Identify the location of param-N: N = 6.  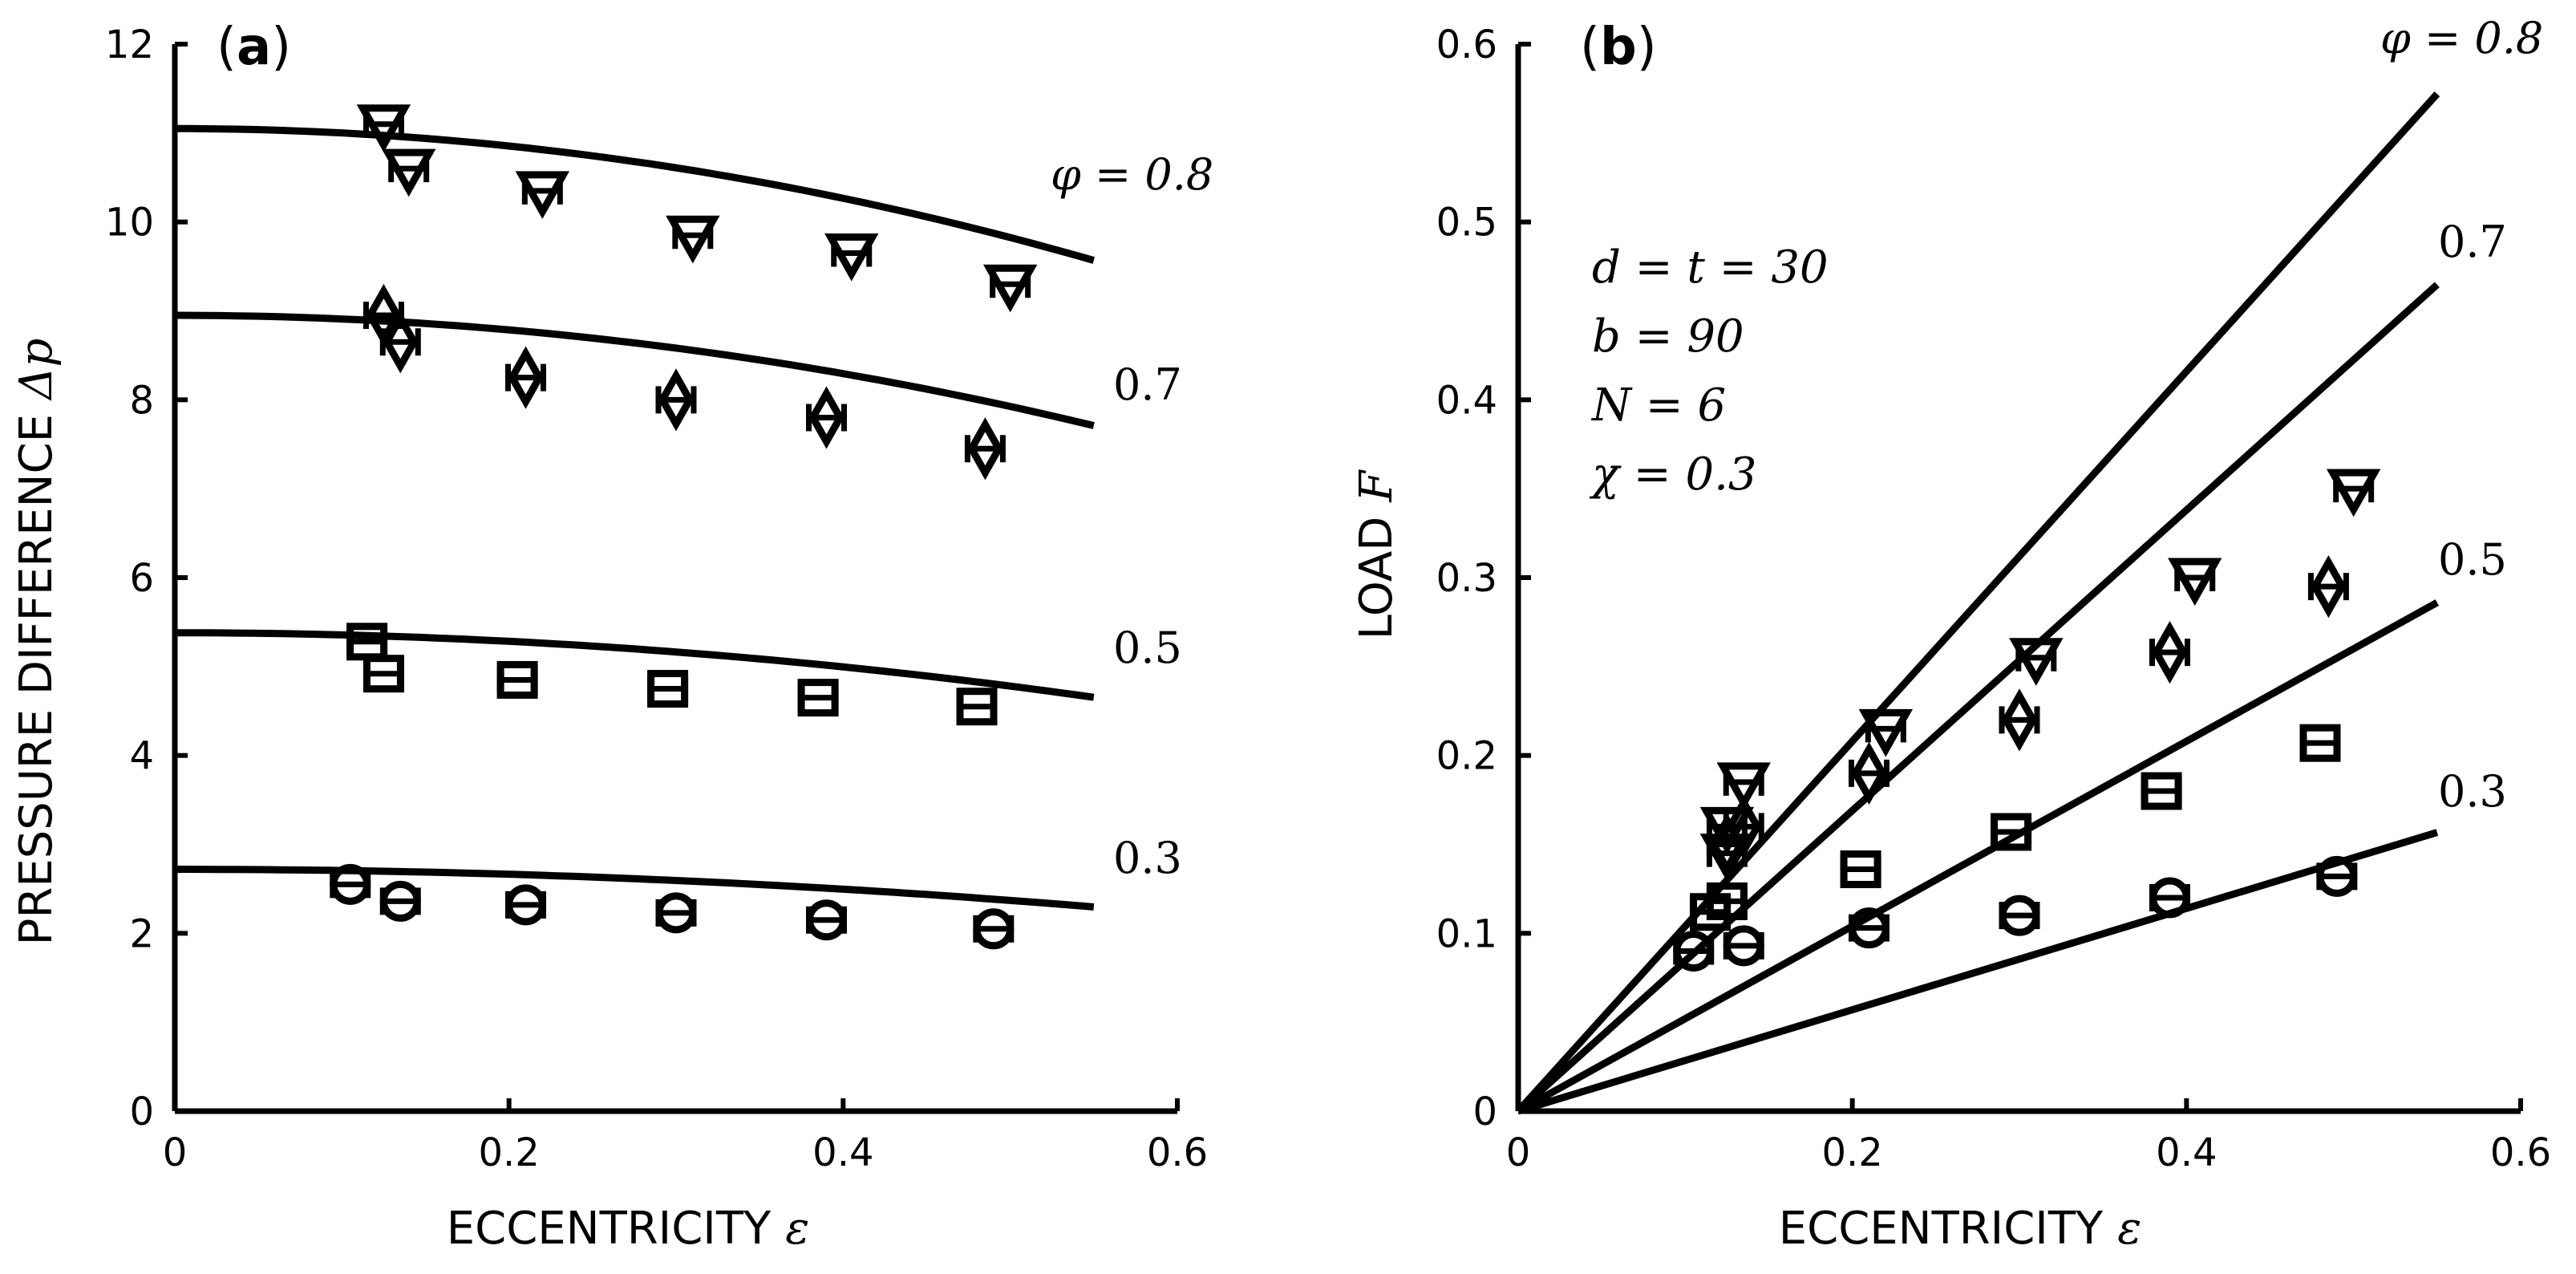
(1658, 405).